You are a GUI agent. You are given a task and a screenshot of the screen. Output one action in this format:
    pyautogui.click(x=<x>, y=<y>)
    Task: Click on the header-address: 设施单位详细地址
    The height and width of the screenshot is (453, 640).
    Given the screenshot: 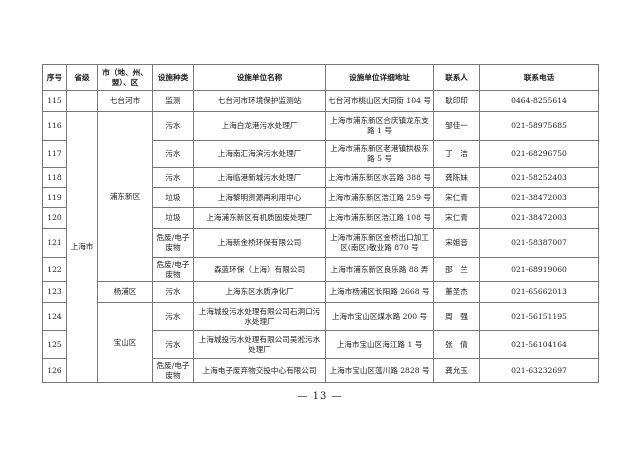 What is the action you would take?
    pyautogui.click(x=379, y=77)
    